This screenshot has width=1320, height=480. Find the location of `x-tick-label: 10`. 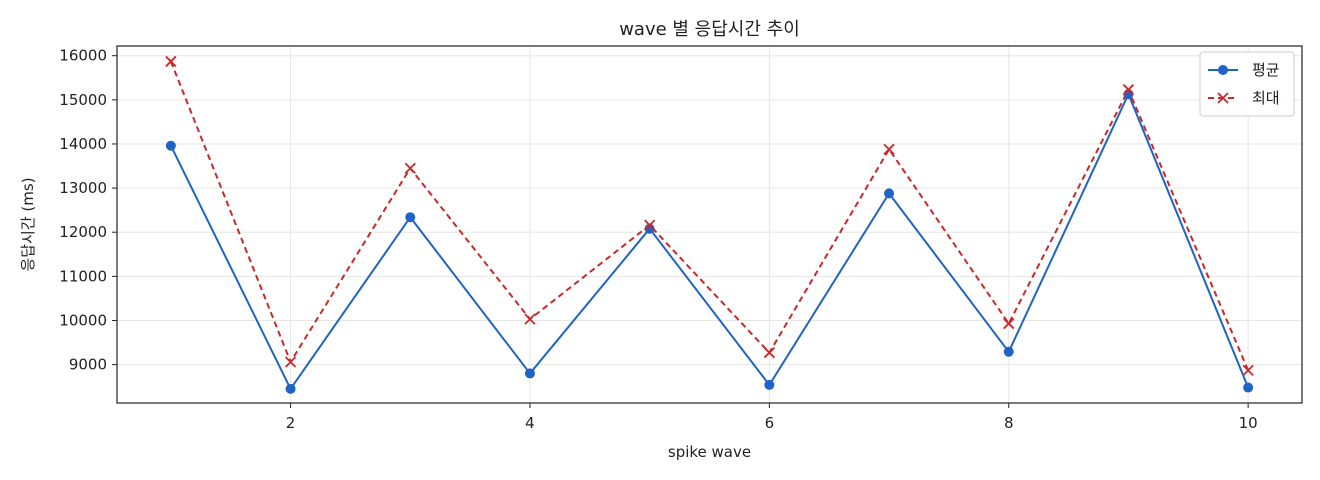

x-tick-label: 10 is located at coordinates (1248, 423).